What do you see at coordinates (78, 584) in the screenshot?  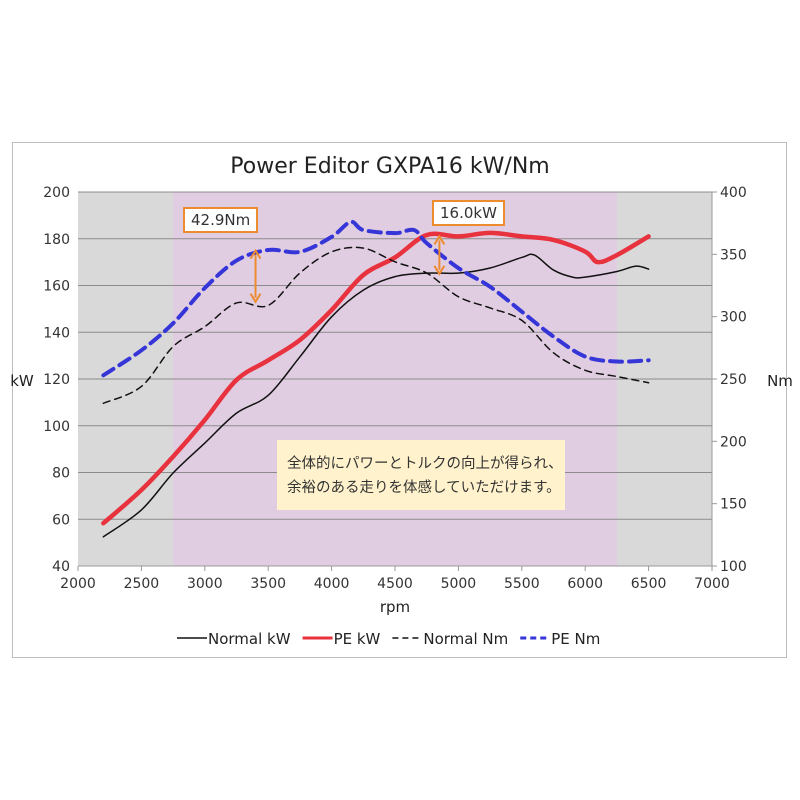 I see `x-tick-label: 2000` at bounding box center [78, 584].